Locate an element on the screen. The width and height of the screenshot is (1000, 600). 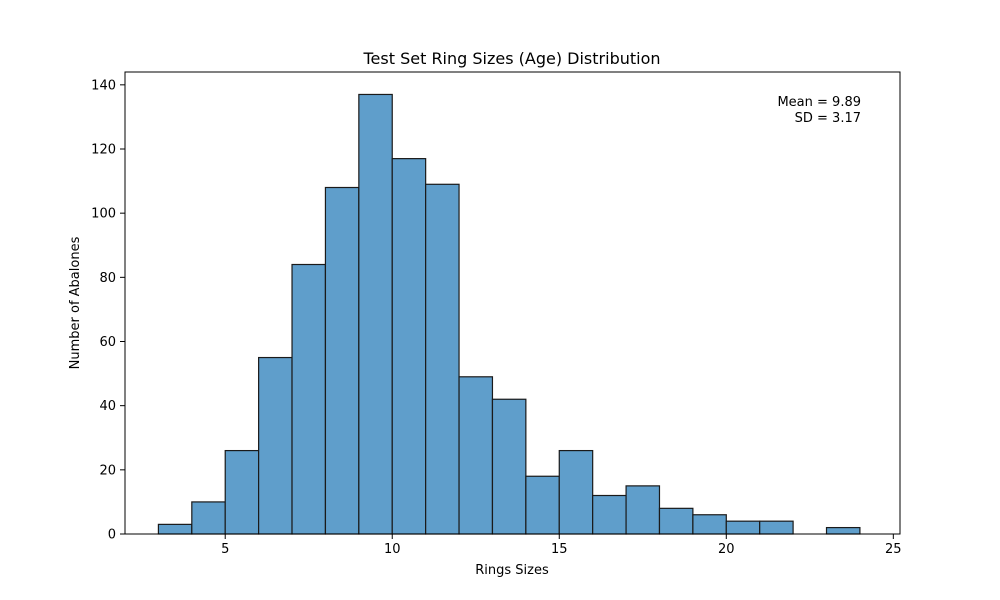
sd-annotation: SD = 3.17 is located at coordinates (828, 118).